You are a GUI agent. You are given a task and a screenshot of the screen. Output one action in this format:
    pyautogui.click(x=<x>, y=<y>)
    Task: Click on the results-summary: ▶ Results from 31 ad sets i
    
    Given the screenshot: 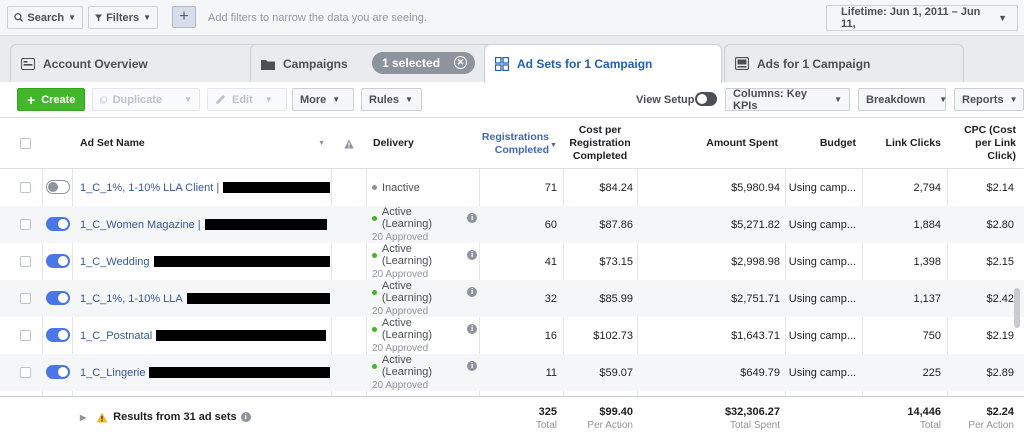 What is the action you would take?
    pyautogui.click(x=165, y=417)
    